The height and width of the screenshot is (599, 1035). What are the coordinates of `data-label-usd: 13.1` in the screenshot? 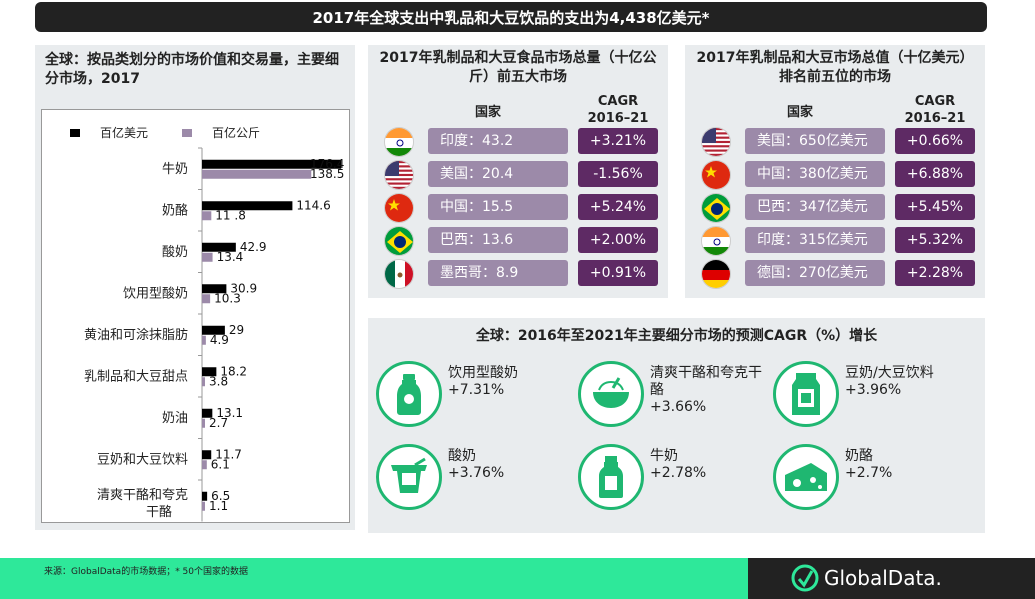 It's located at (229, 413).